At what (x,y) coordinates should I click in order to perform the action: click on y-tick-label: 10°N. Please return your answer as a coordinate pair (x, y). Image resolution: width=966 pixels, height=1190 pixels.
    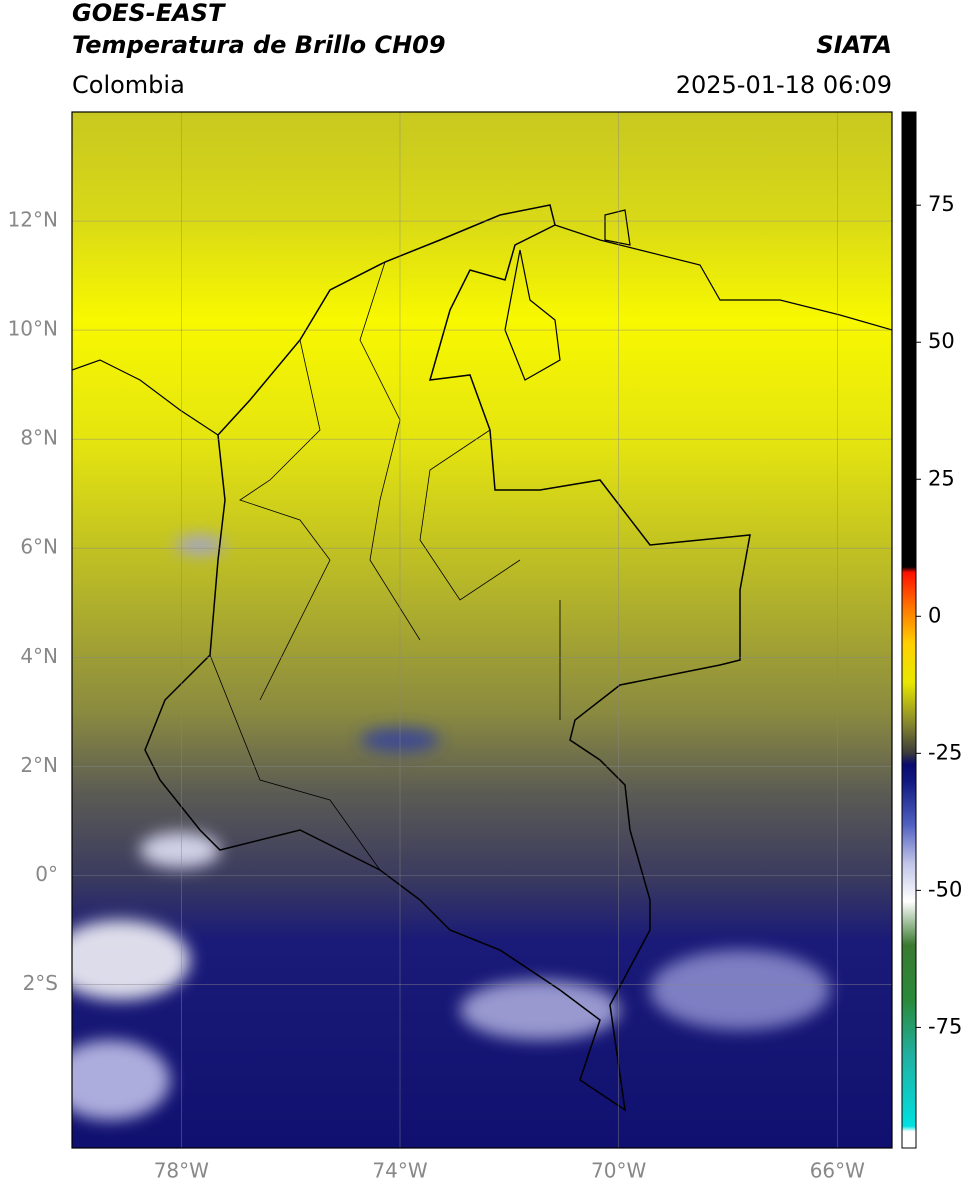
    Looking at the image, I should click on (33, 329).